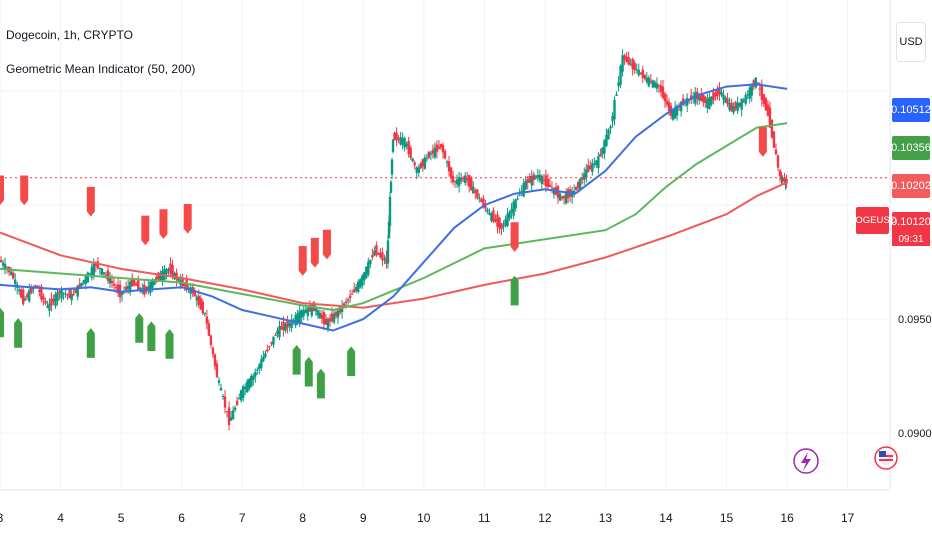  What do you see at coordinates (606, 518) in the screenshot?
I see `x-tick-label: 13` at bounding box center [606, 518].